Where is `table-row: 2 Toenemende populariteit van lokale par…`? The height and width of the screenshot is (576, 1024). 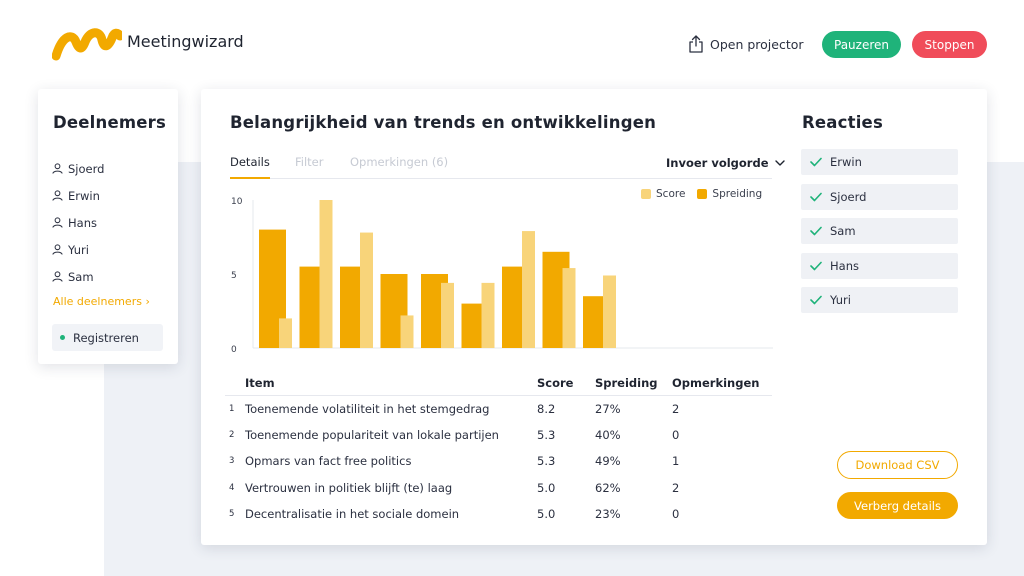 table-row: 2 Toenemende populariteit van lokale par… is located at coordinates (498, 435).